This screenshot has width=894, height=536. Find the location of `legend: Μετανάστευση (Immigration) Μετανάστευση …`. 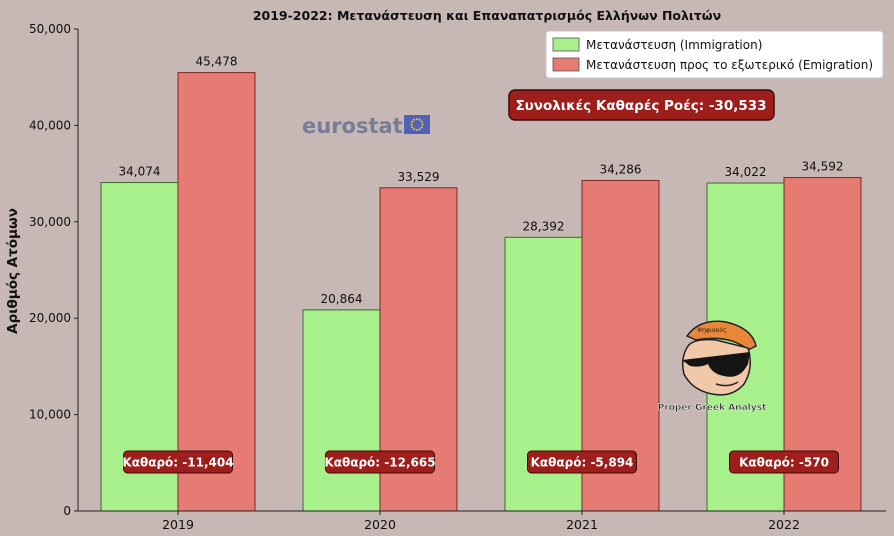

legend: Μετανάστευση (Immigration) Μετανάστευση … is located at coordinates (714, 54).